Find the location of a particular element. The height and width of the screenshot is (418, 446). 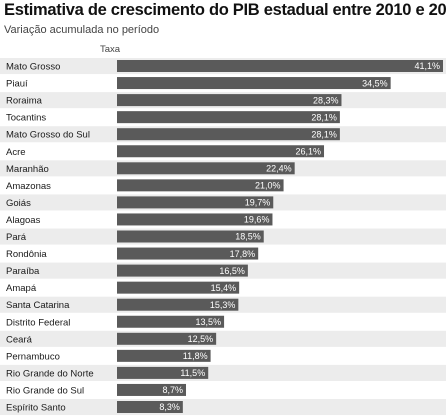

category-label: Espírito Santo is located at coordinates (36, 408).